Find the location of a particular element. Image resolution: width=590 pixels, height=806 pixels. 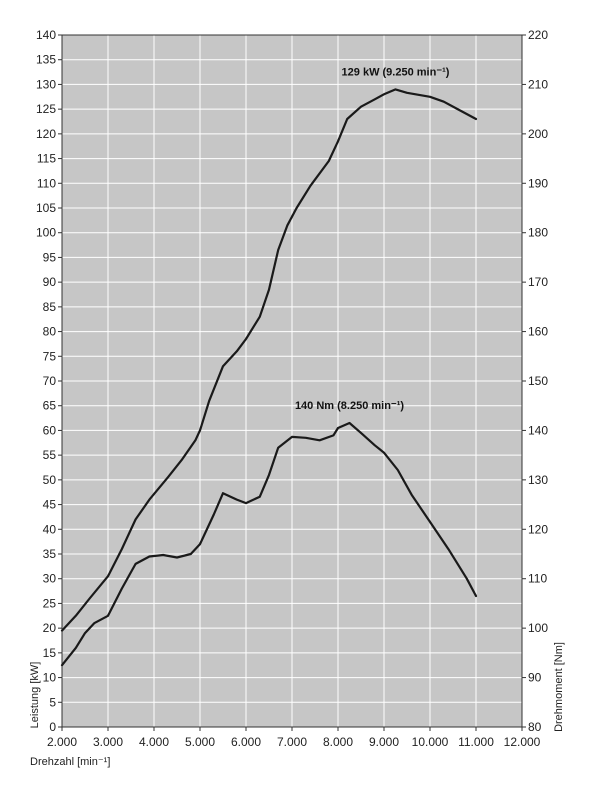

y-left-tick-label: 85 is located at coordinates (50, 307).